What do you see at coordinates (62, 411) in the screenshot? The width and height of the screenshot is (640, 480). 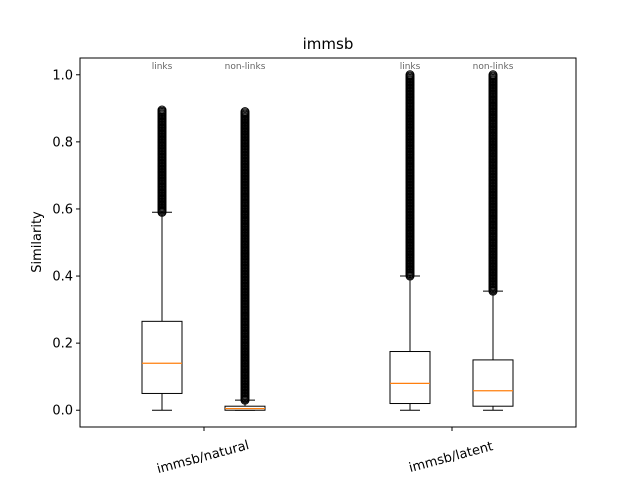 I see `y-tick-label: 0.0` at bounding box center [62, 411].